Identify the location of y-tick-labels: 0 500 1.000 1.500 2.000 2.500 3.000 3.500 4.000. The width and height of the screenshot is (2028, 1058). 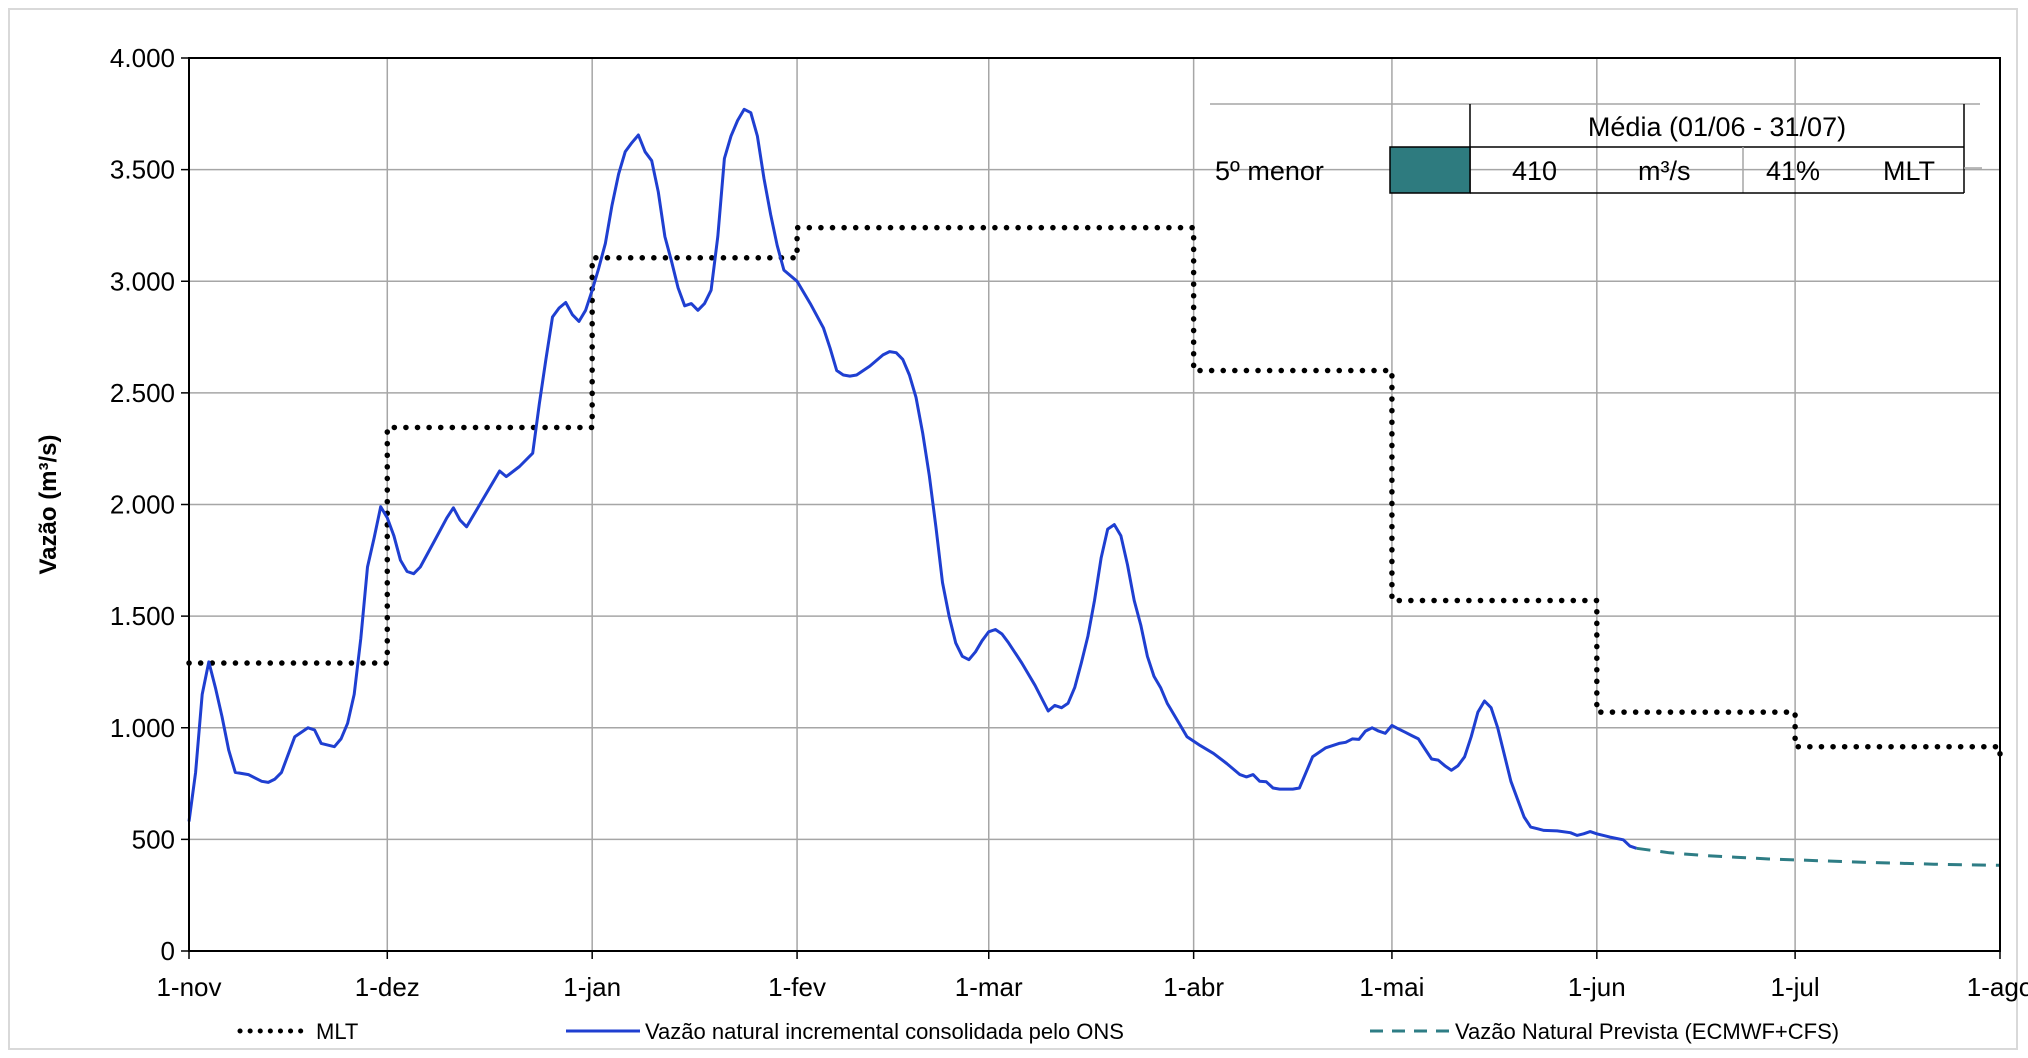
(142, 504).